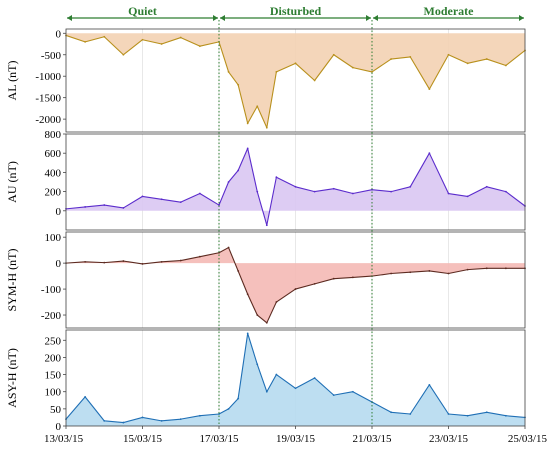 The height and width of the screenshot is (453, 550). Describe the element at coordinates (53, 341) in the screenshot. I see `y-tick-label-3-5: 250` at that location.